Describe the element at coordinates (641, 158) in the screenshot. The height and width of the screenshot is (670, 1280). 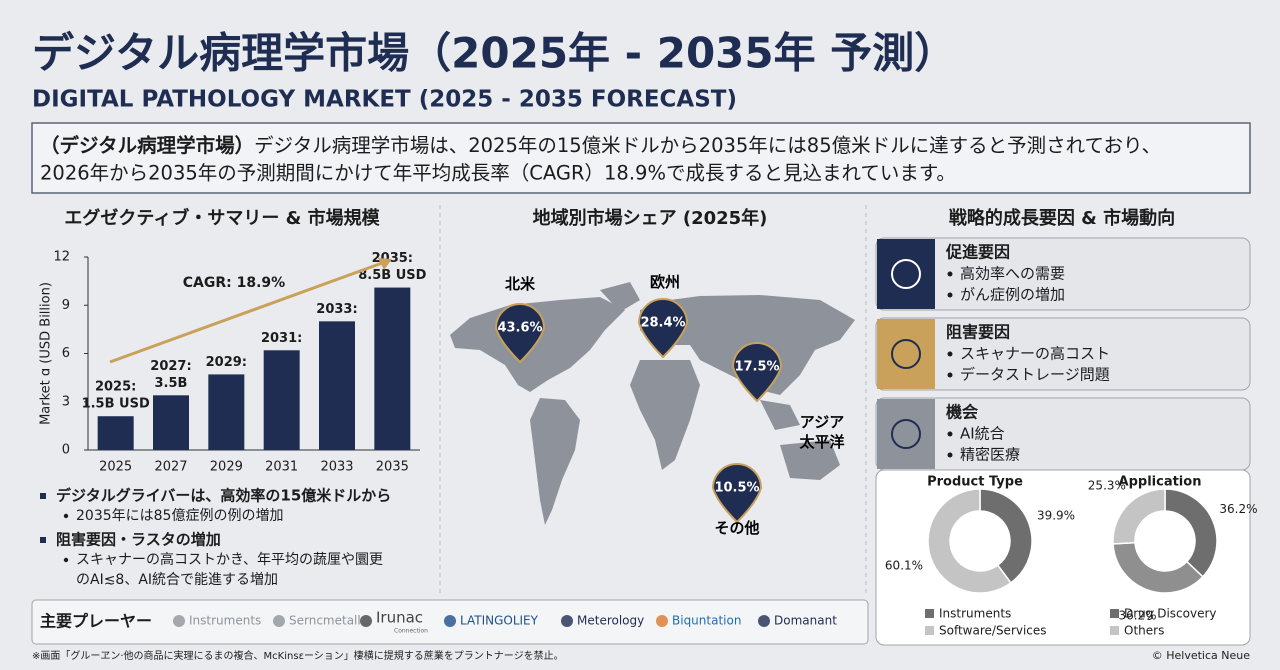
I see `summary-box` at that location.